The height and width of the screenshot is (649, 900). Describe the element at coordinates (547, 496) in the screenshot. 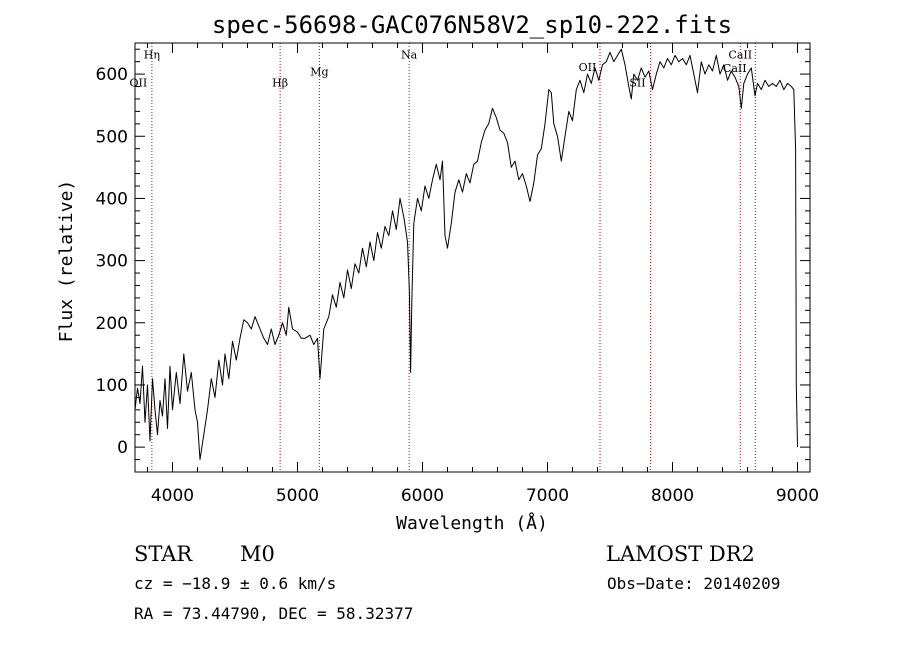

I see `x-tick-label: 7000` at that location.